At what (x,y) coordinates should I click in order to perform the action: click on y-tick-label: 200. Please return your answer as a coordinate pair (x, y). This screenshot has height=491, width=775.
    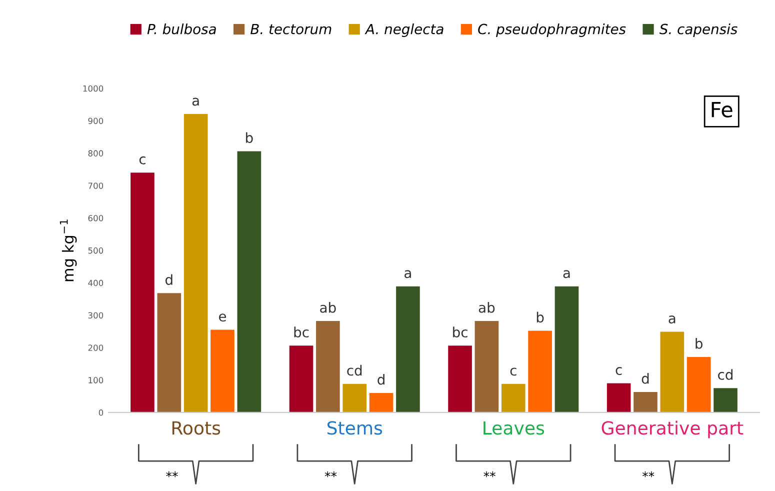
    Looking at the image, I should click on (96, 347).